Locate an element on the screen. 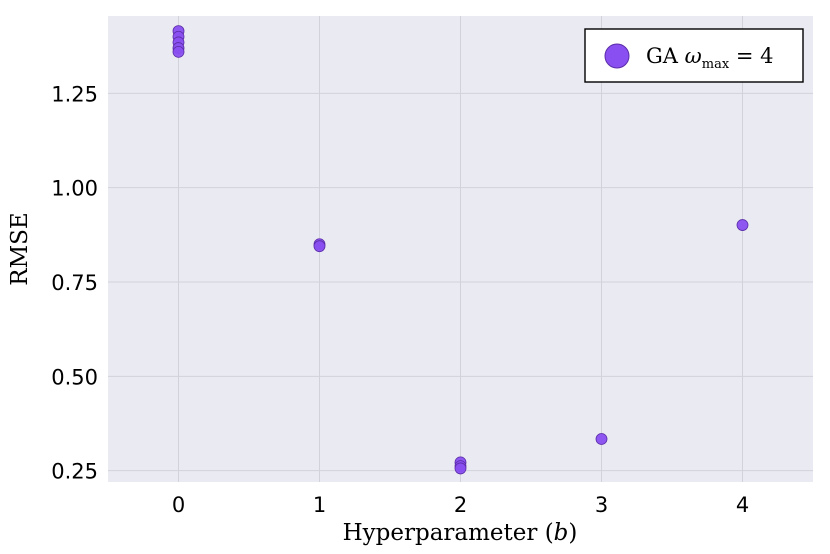  x-tick-label: 4 is located at coordinates (742, 505).